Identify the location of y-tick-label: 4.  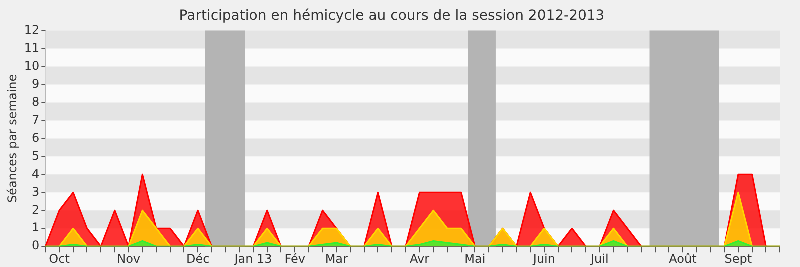
(36, 173).